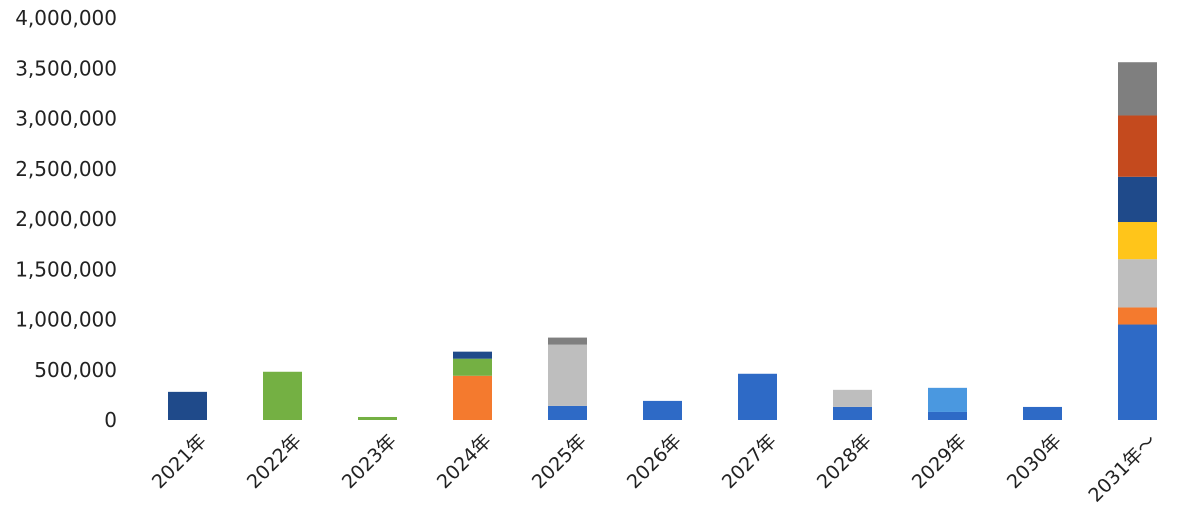  Describe the element at coordinates (179, 461) in the screenshot. I see `x-tick-label: 2021年` at that location.